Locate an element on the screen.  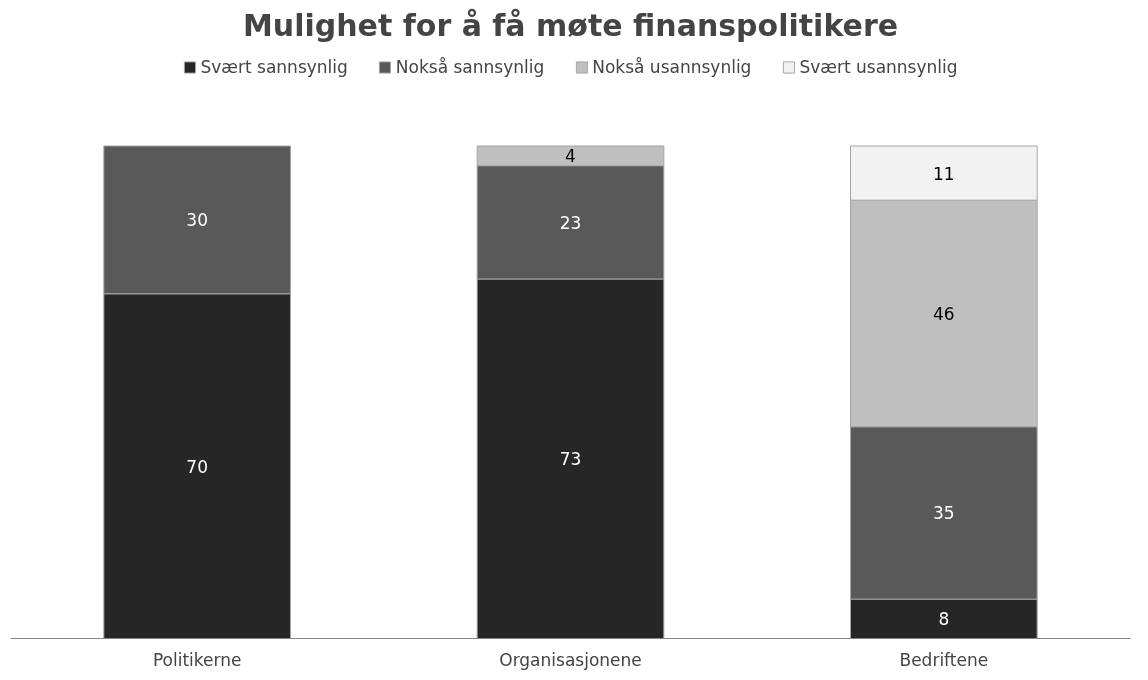
data-label: 23 is located at coordinates (570, 222).